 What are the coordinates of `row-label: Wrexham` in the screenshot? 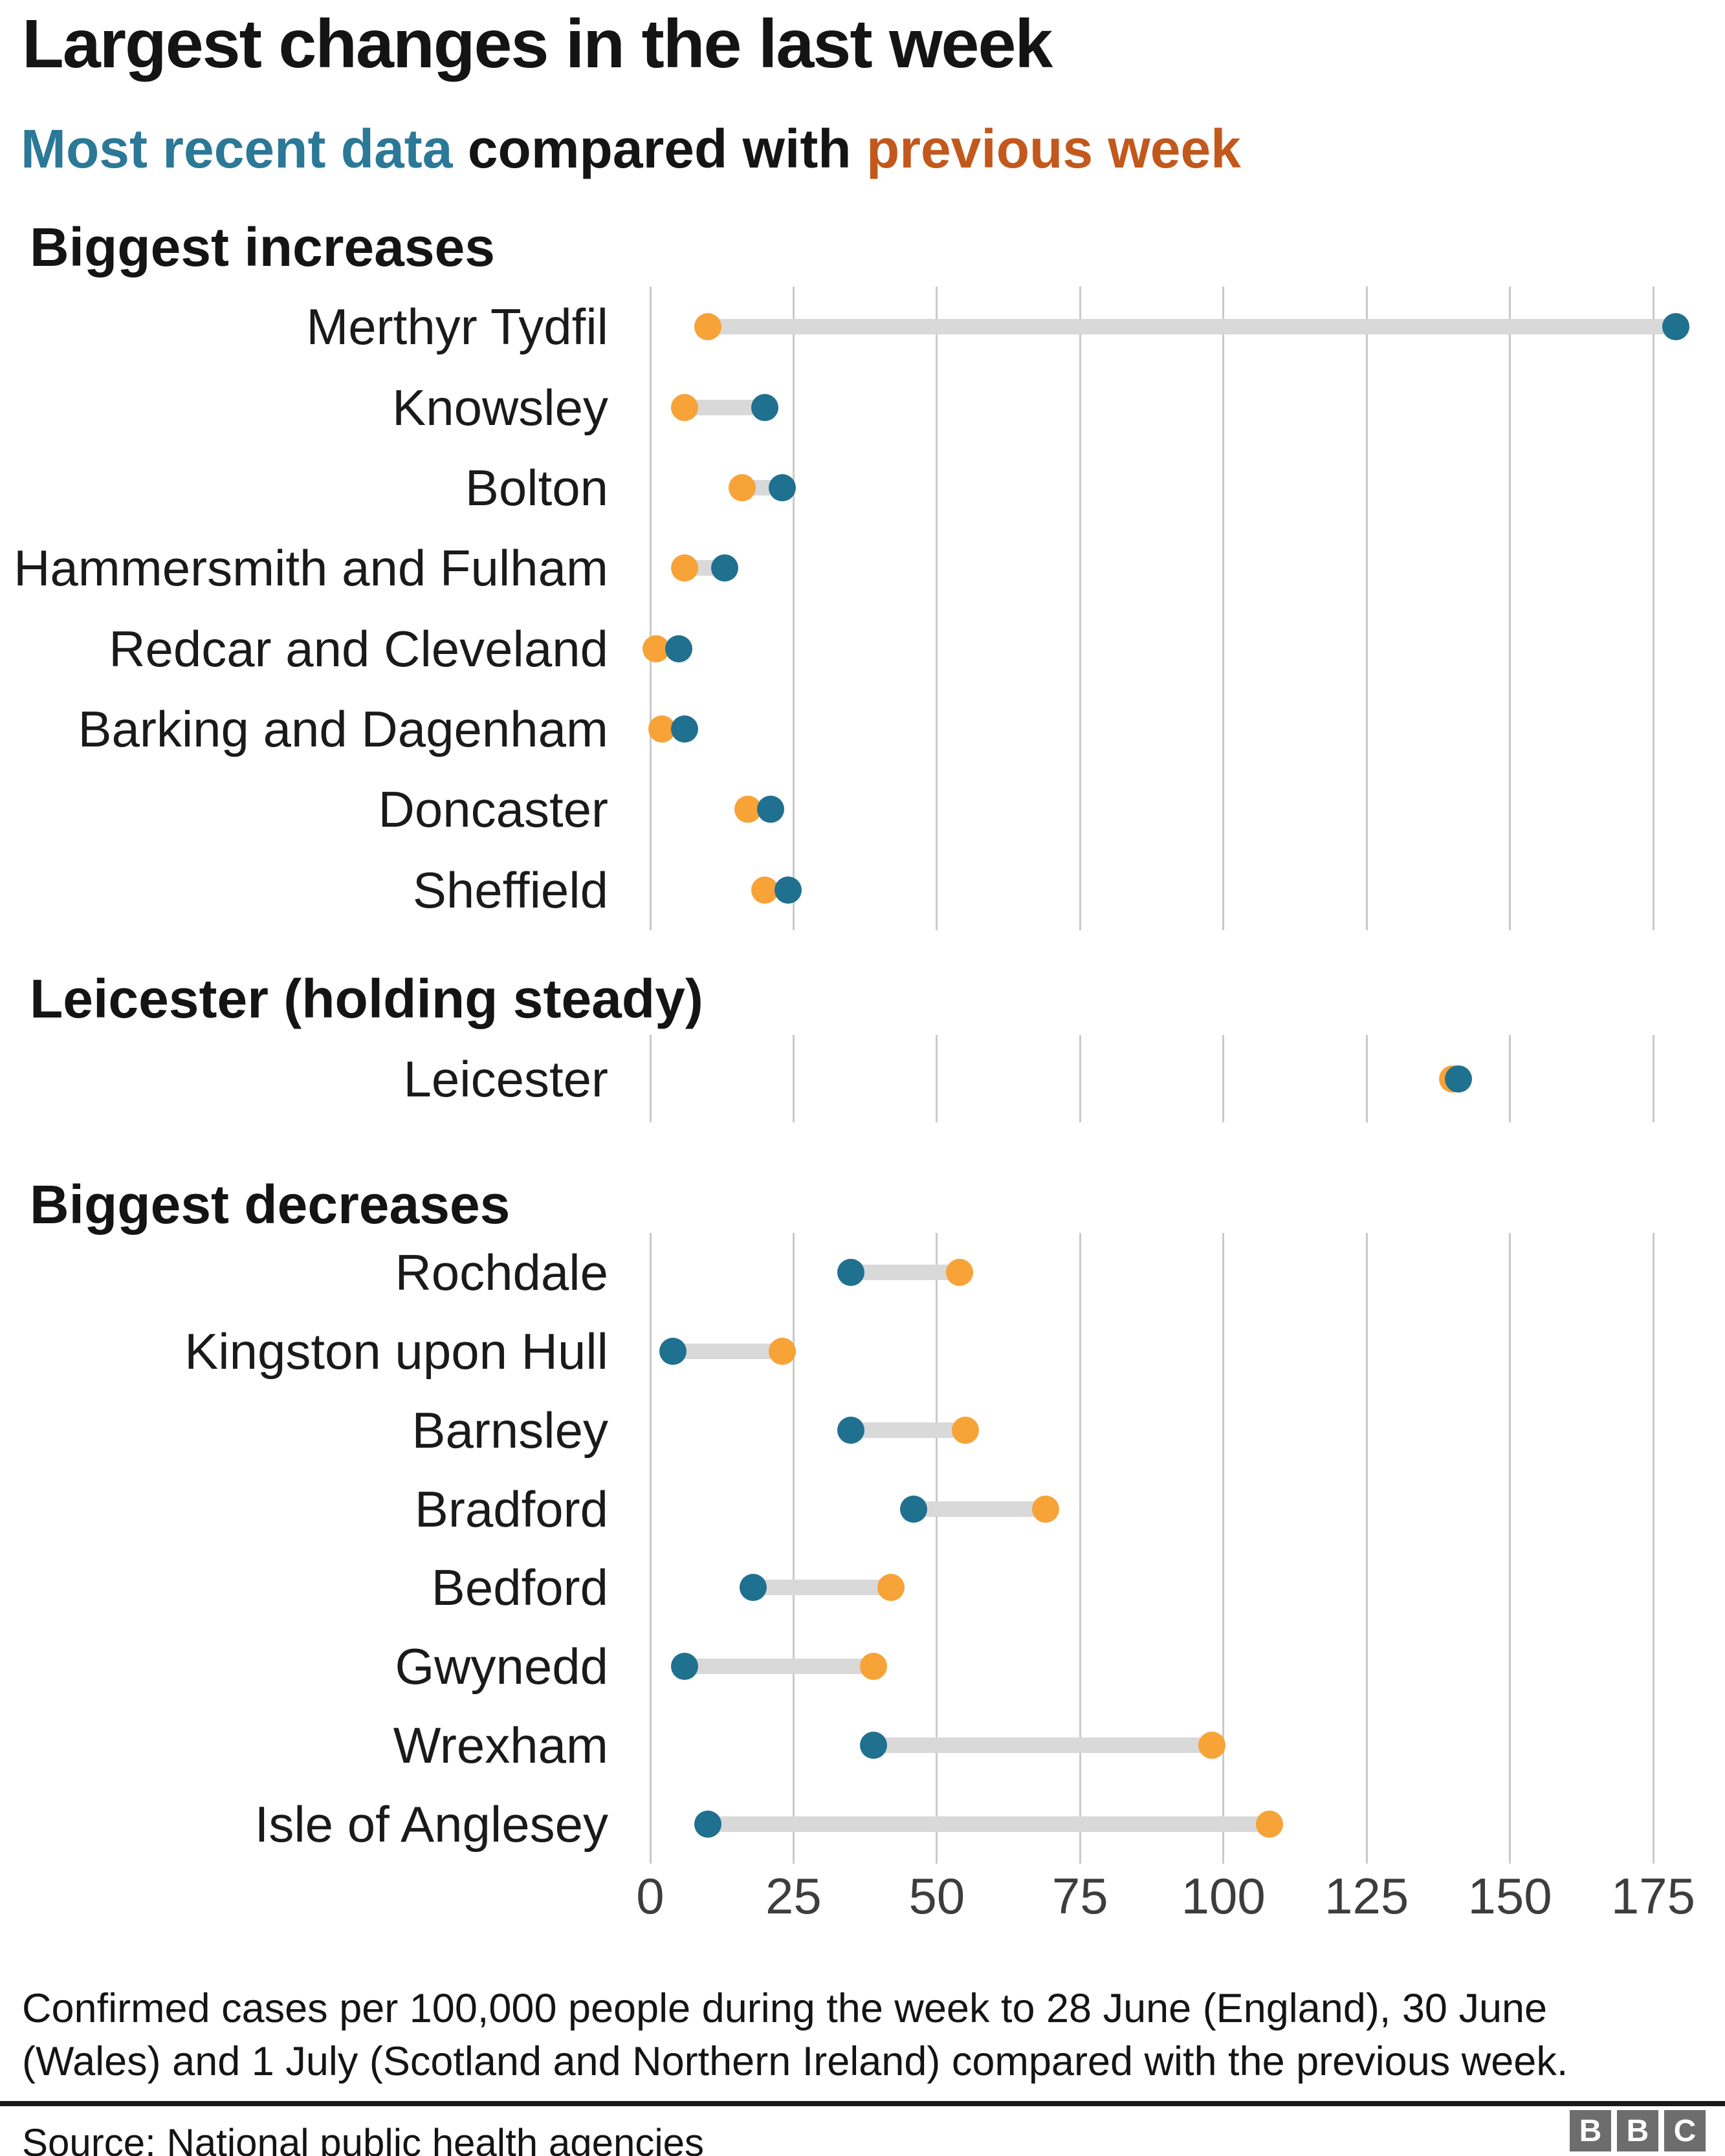 It's located at (500, 1745).